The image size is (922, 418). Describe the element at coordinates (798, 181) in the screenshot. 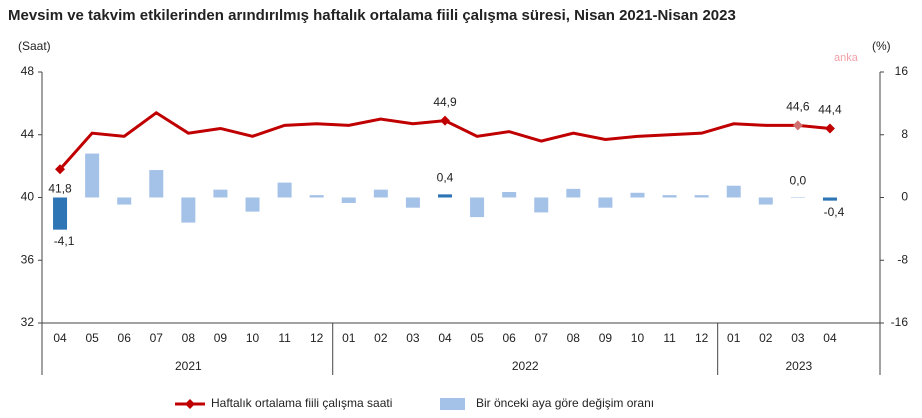

I see `bar-value-label: 0,0` at that location.